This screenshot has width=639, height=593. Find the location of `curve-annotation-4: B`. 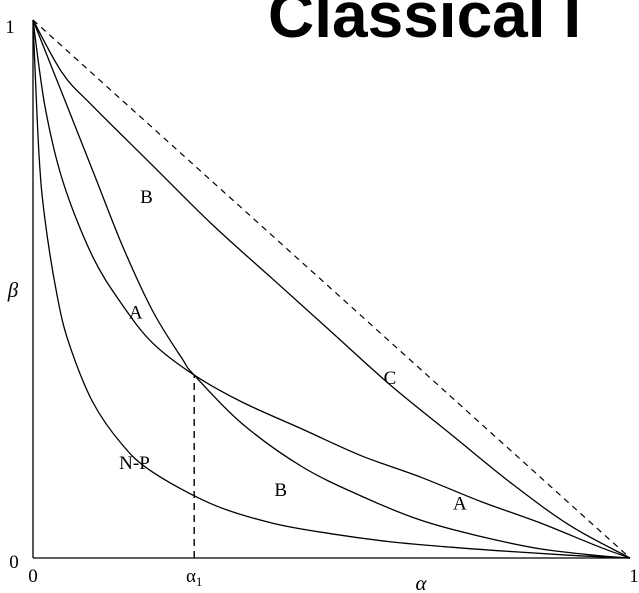

curve-annotation-4: B is located at coordinates (280, 490).